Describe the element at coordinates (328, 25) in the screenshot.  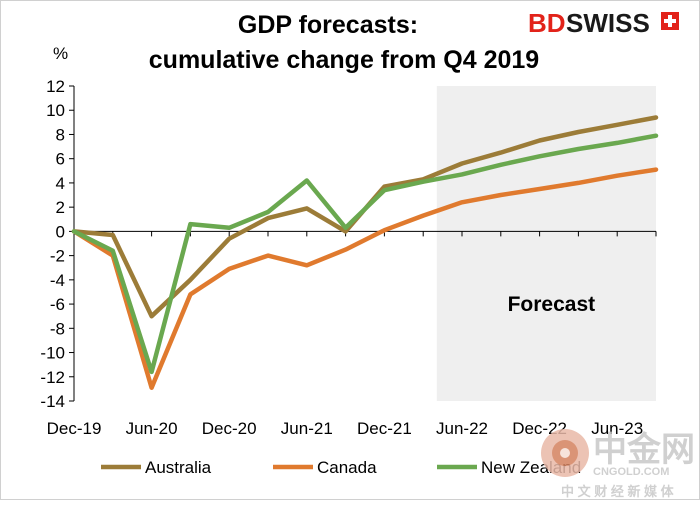
I see `chart-title-line1: GDP forecasts:` at that location.